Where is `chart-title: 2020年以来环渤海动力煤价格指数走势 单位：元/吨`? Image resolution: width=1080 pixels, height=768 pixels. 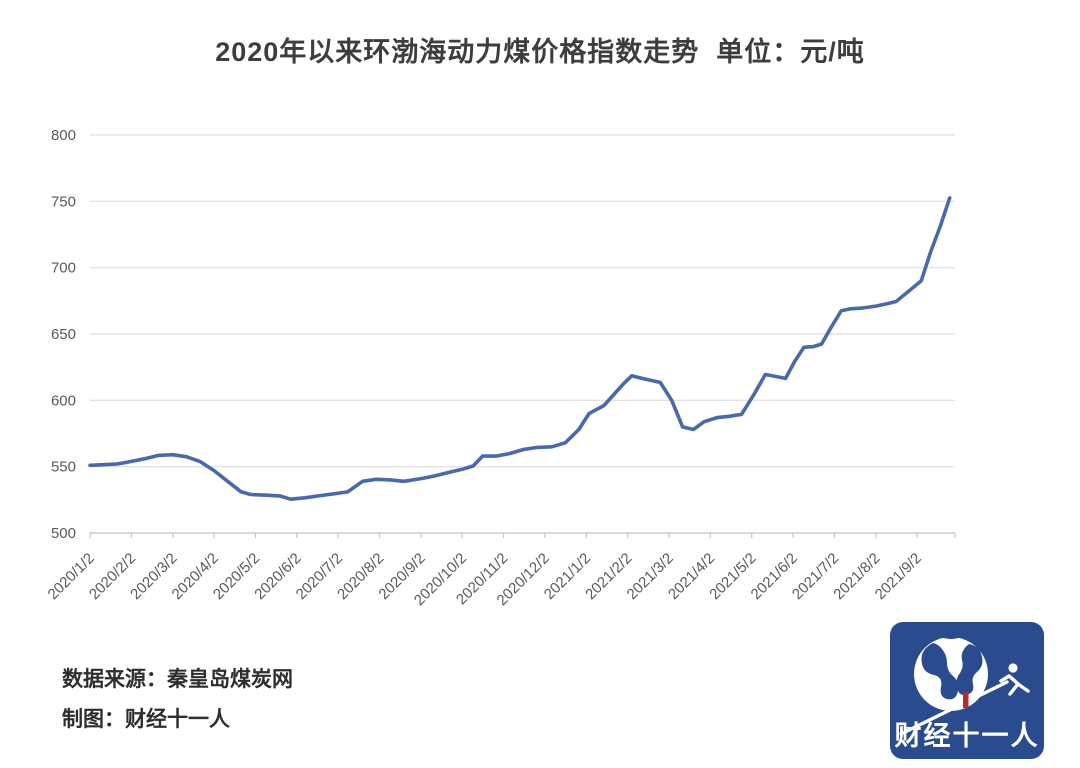 chart-title: 2020年以来环渤海动力煤价格指数走势 单位：元/吨 is located at coordinates (540, 52).